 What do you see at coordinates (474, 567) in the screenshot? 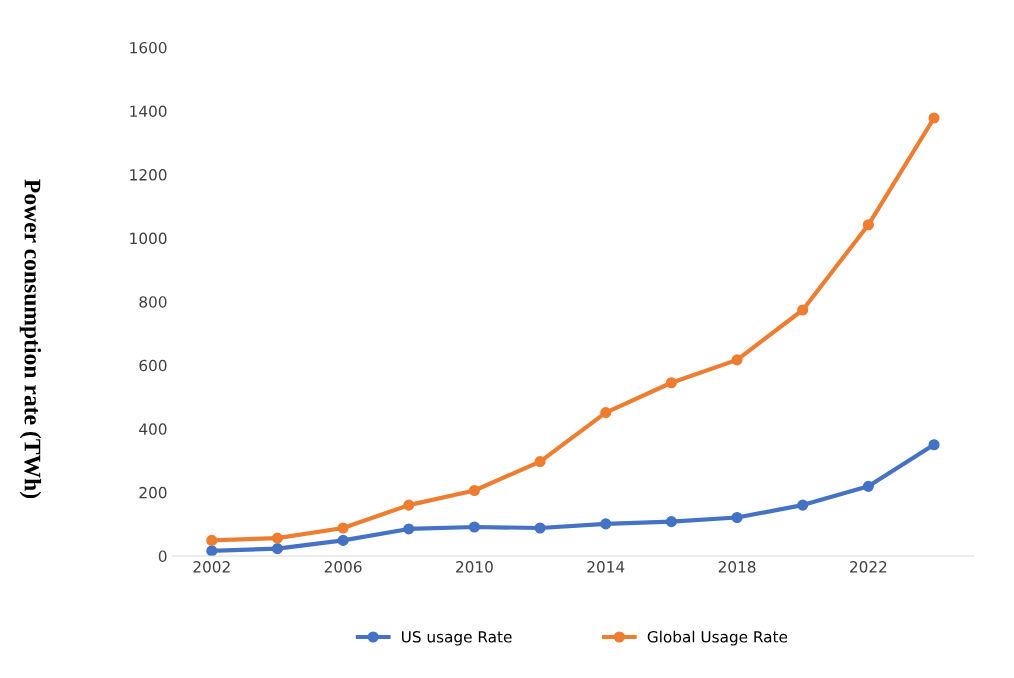
I see `x-tick-label: 2010` at bounding box center [474, 567].